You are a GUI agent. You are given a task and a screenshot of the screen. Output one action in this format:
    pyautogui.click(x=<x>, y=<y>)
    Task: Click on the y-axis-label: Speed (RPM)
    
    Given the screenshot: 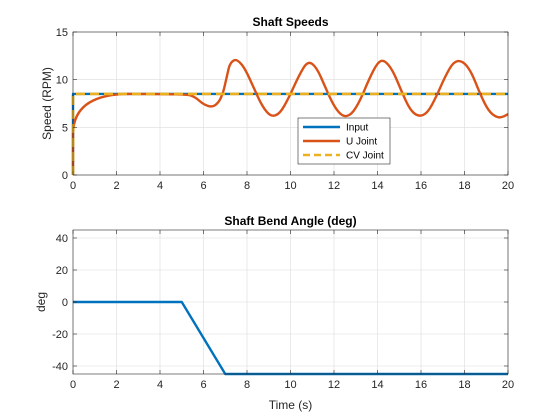 What is the action you would take?
    pyautogui.click(x=47, y=103)
    